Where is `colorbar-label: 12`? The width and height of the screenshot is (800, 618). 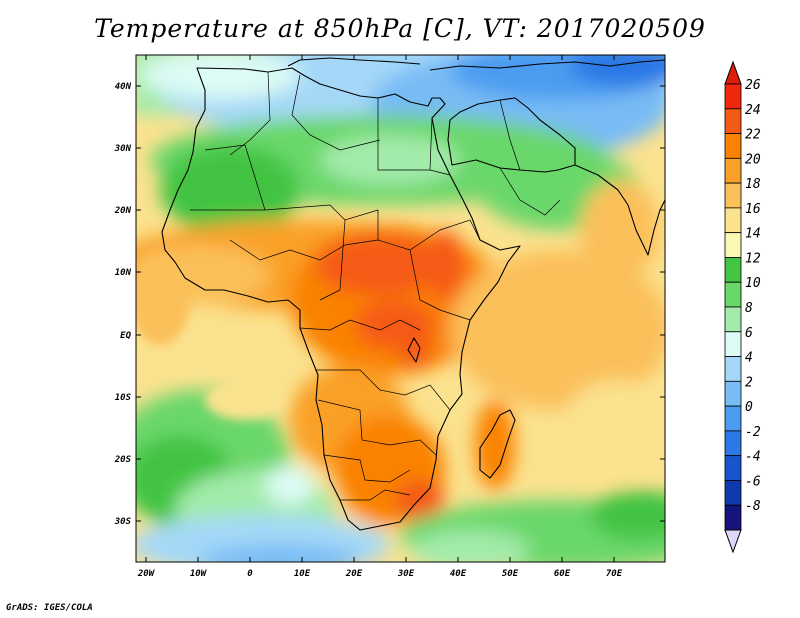 colorbar-label: 12 is located at coordinates (753, 258).